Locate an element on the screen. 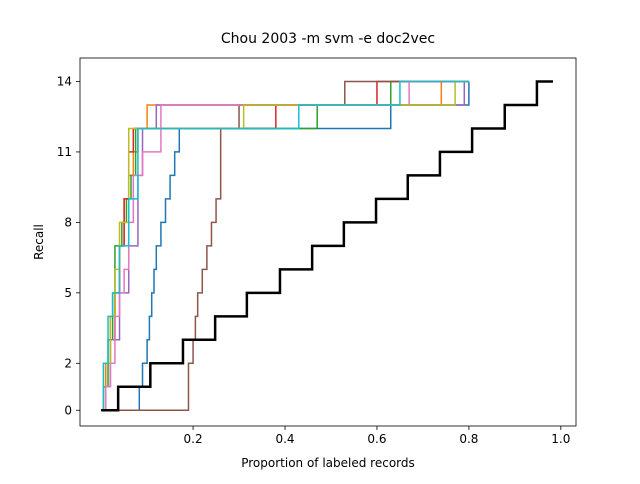  x-tick-label: 1.0 is located at coordinates (560, 439).